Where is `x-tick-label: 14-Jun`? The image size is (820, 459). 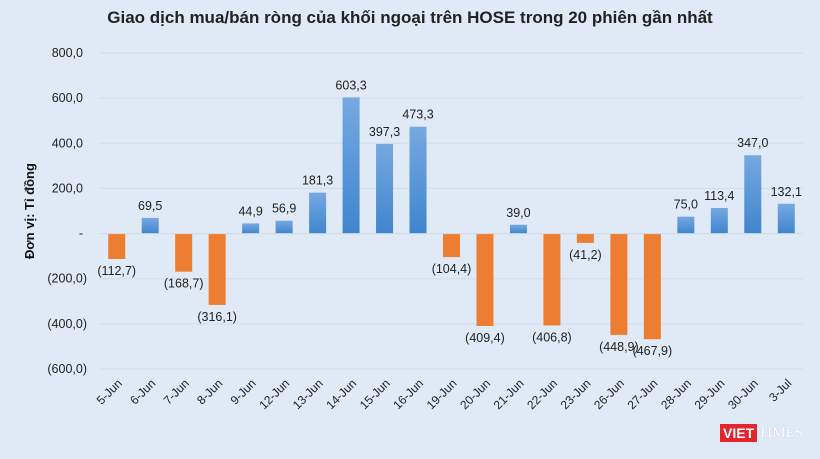
x-tick-label: 14-Jun is located at coordinates (341, 394).